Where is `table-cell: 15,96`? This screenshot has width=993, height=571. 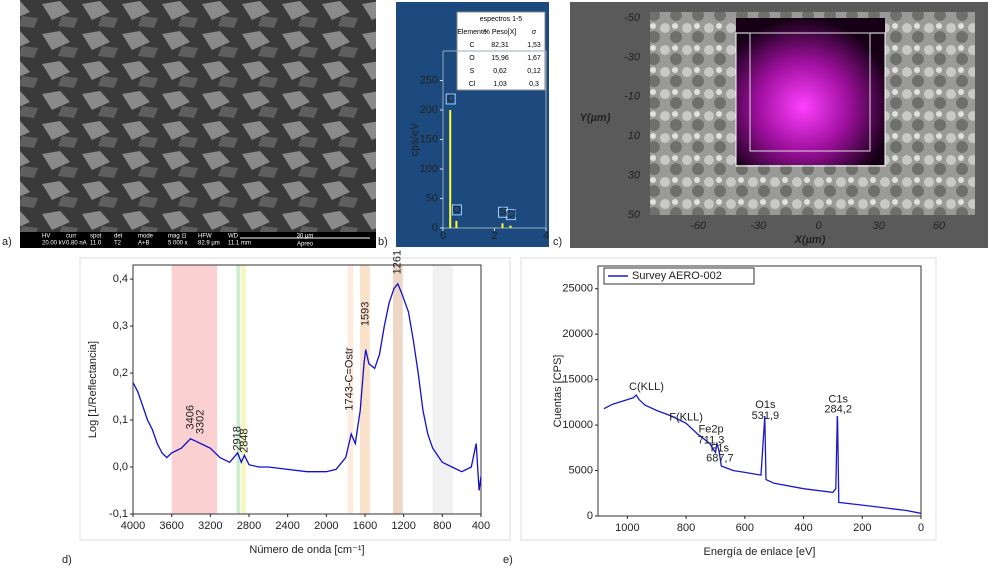
table-cell: 15,96 is located at coordinates (500, 58).